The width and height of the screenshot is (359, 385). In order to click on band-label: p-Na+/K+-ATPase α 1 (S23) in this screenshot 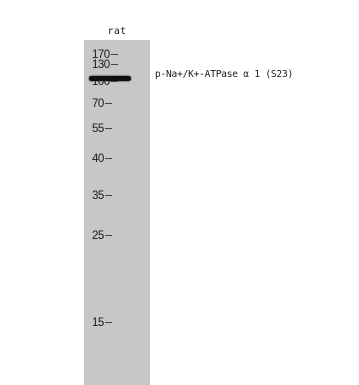, I will do `click(224, 74)`.